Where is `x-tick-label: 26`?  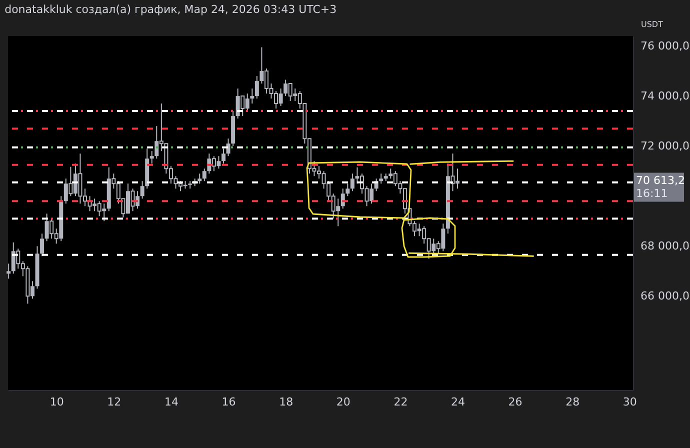
x-tick-label: 26 is located at coordinates (515, 402).